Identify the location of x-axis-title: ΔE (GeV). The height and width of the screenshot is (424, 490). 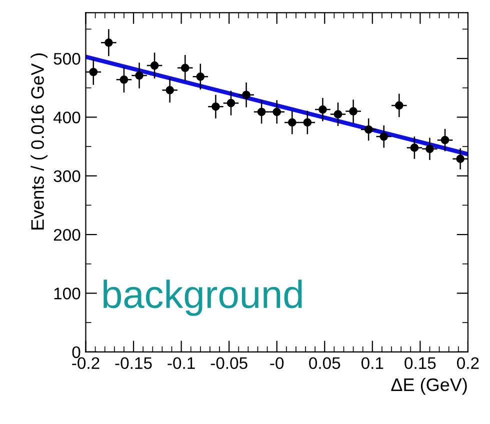
(429, 386).